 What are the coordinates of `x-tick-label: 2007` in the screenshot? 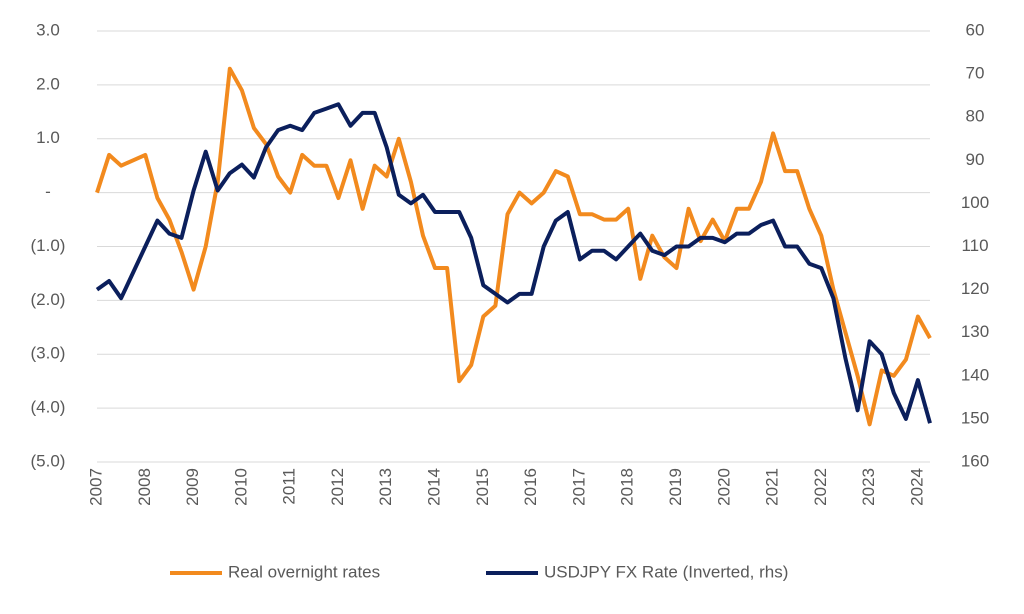 It's located at (95, 487).